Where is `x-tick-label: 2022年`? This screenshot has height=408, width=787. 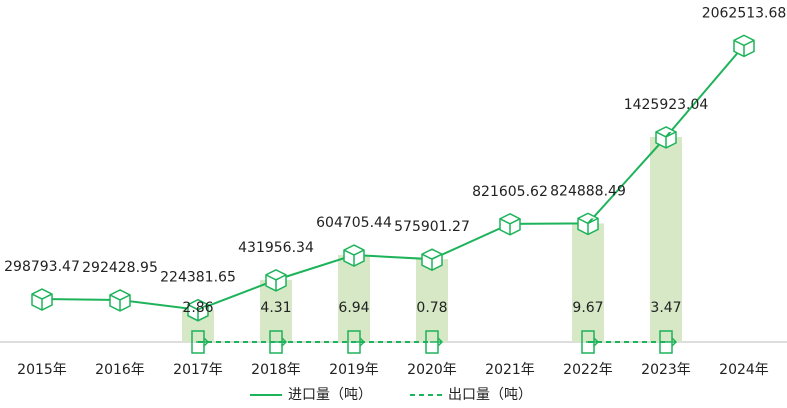 x-tick-label: 2022年 is located at coordinates (588, 370).